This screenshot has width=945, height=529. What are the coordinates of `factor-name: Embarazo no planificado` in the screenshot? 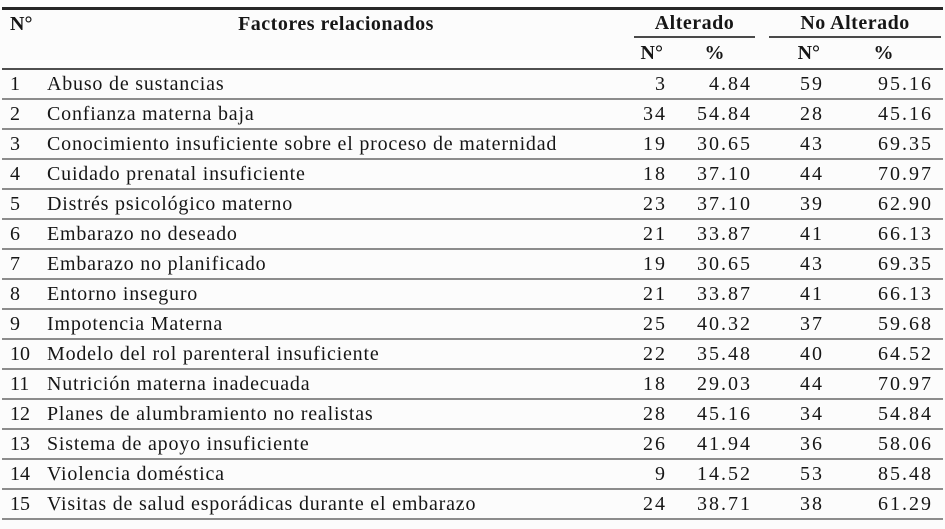 It's located at (336, 264).